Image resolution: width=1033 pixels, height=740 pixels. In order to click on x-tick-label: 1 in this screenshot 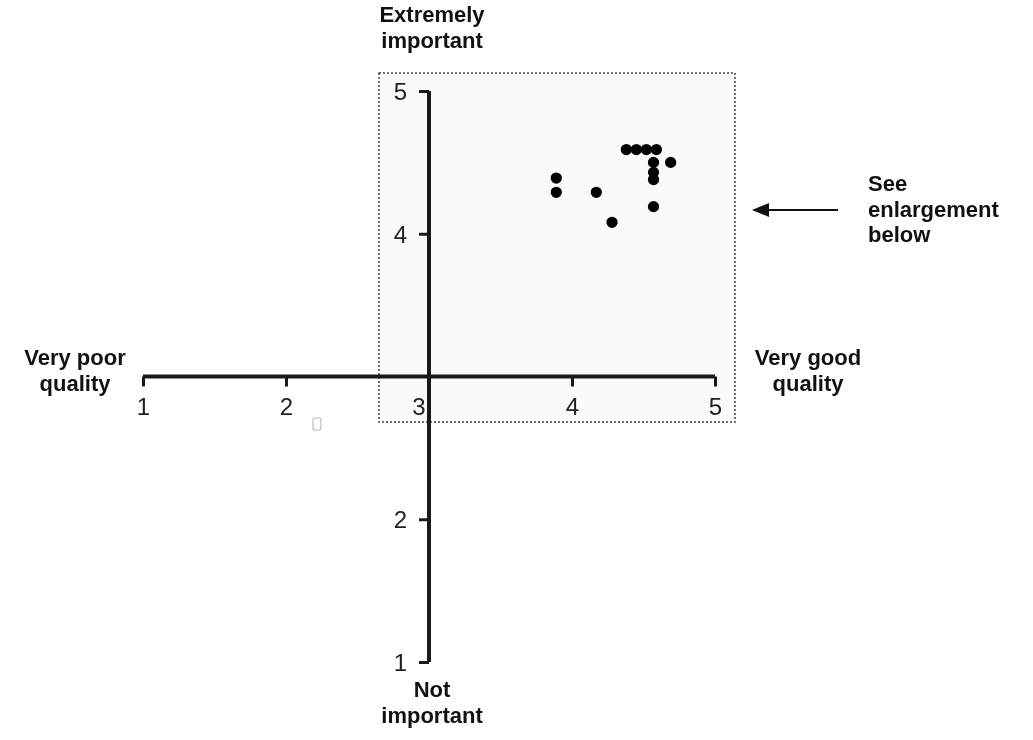, I will do `click(143, 406)`.